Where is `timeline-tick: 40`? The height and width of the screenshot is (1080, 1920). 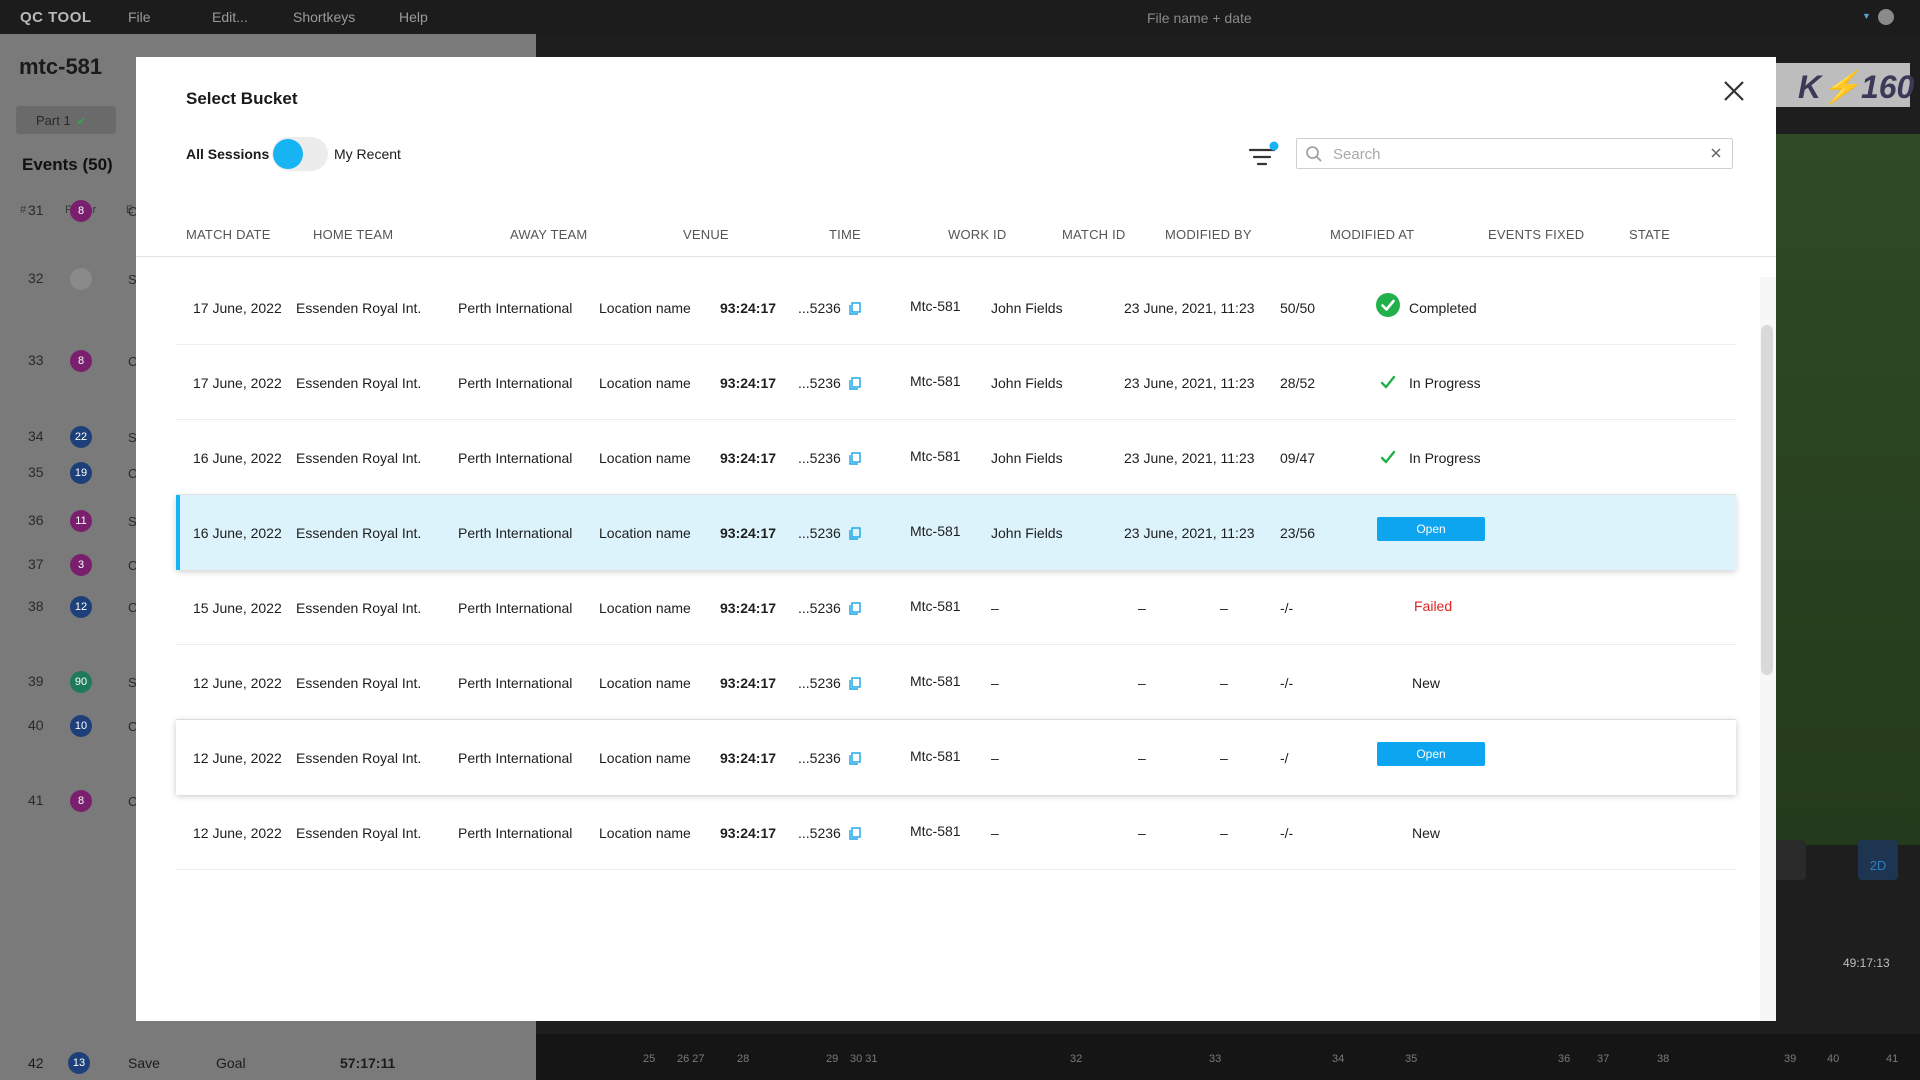 timeline-tick: 40 is located at coordinates (1833, 1059).